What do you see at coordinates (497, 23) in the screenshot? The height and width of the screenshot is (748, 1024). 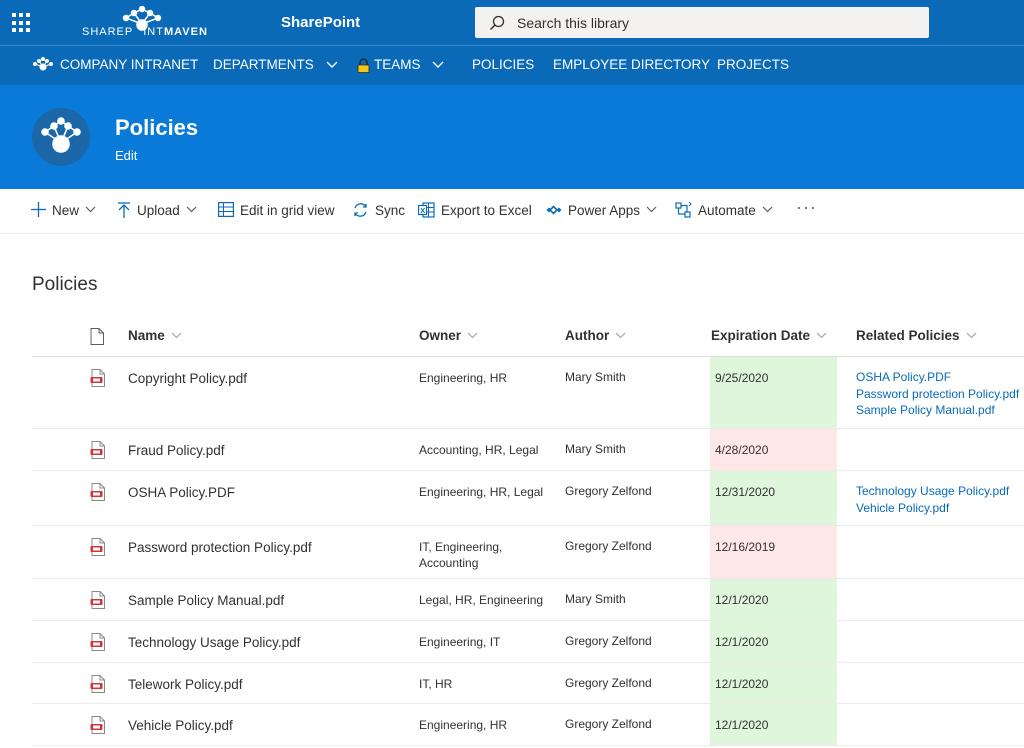 I see `search-icon` at bounding box center [497, 23].